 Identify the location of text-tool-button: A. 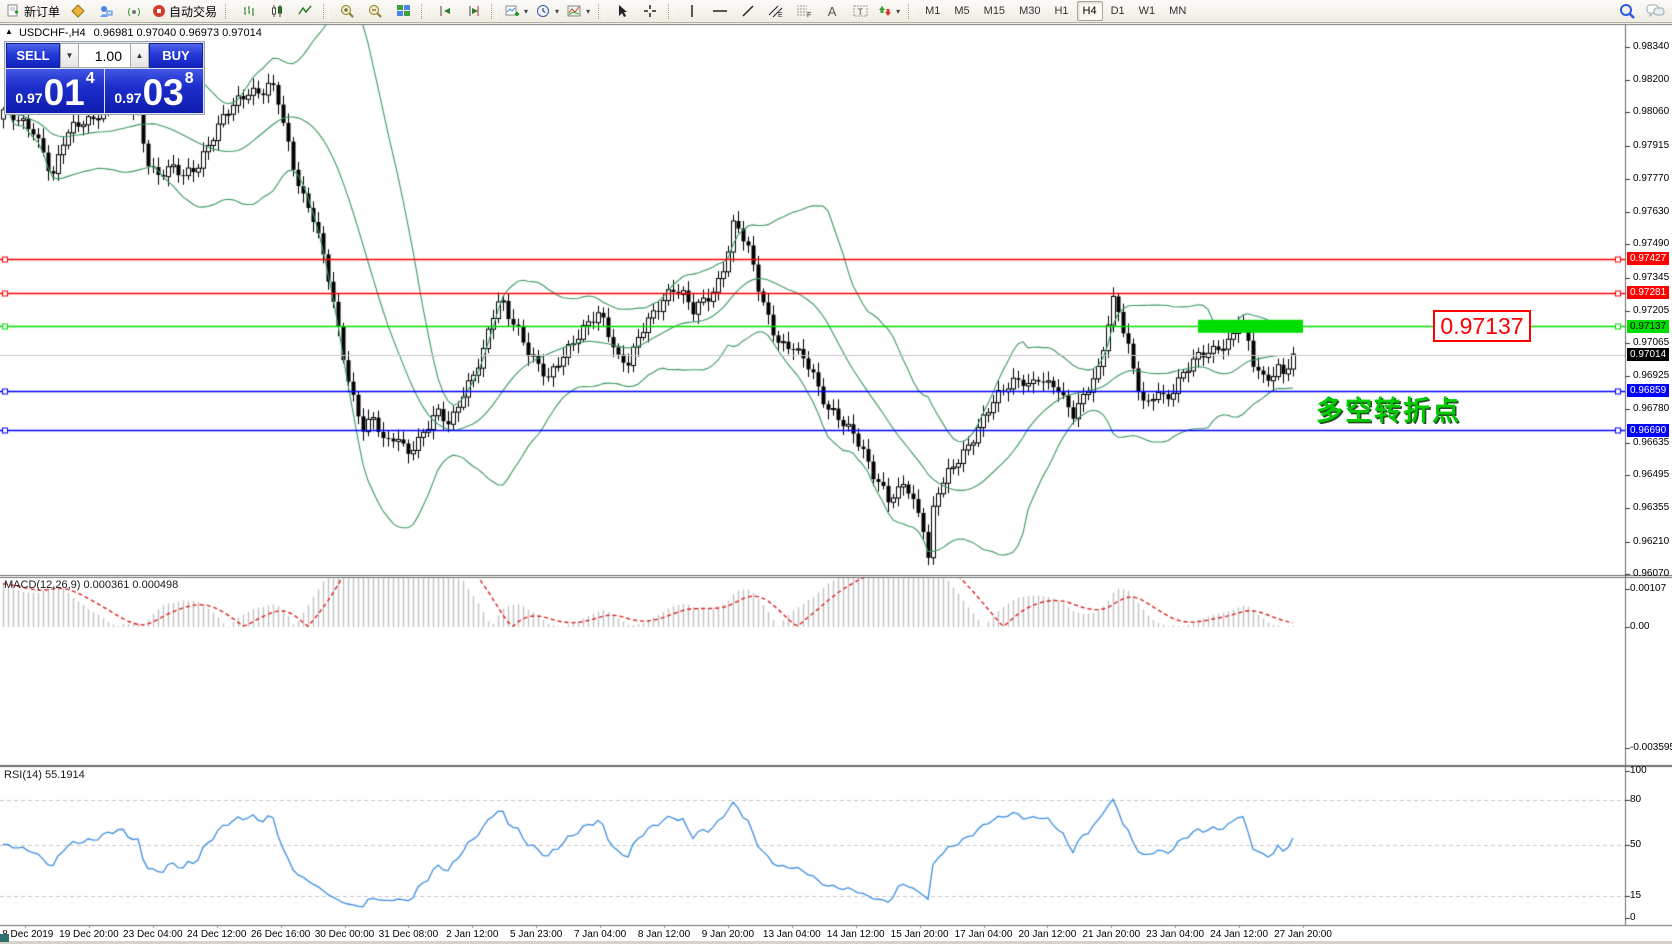
(832, 11).